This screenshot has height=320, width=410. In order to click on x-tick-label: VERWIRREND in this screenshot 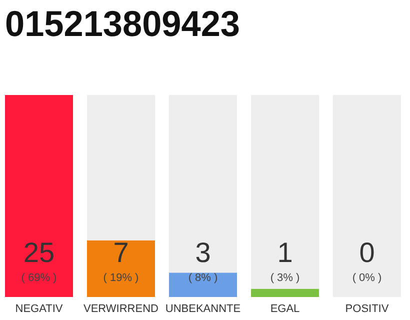, I will do `click(121, 309)`.